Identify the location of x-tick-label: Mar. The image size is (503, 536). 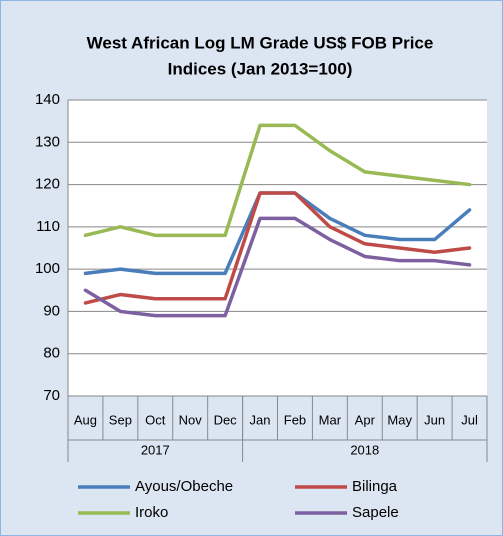
(330, 419).